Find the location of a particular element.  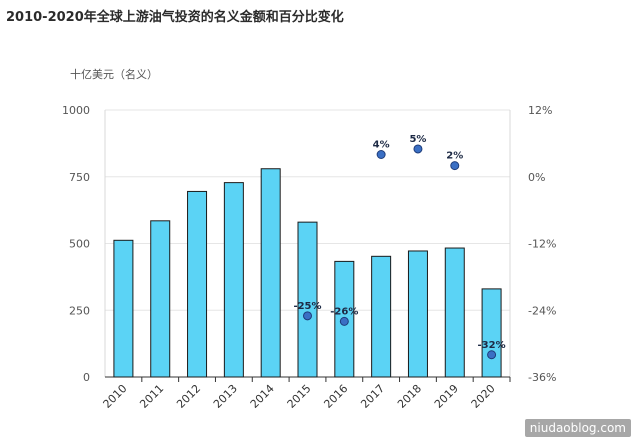

y2-tick-label: 12% is located at coordinates (540, 110).